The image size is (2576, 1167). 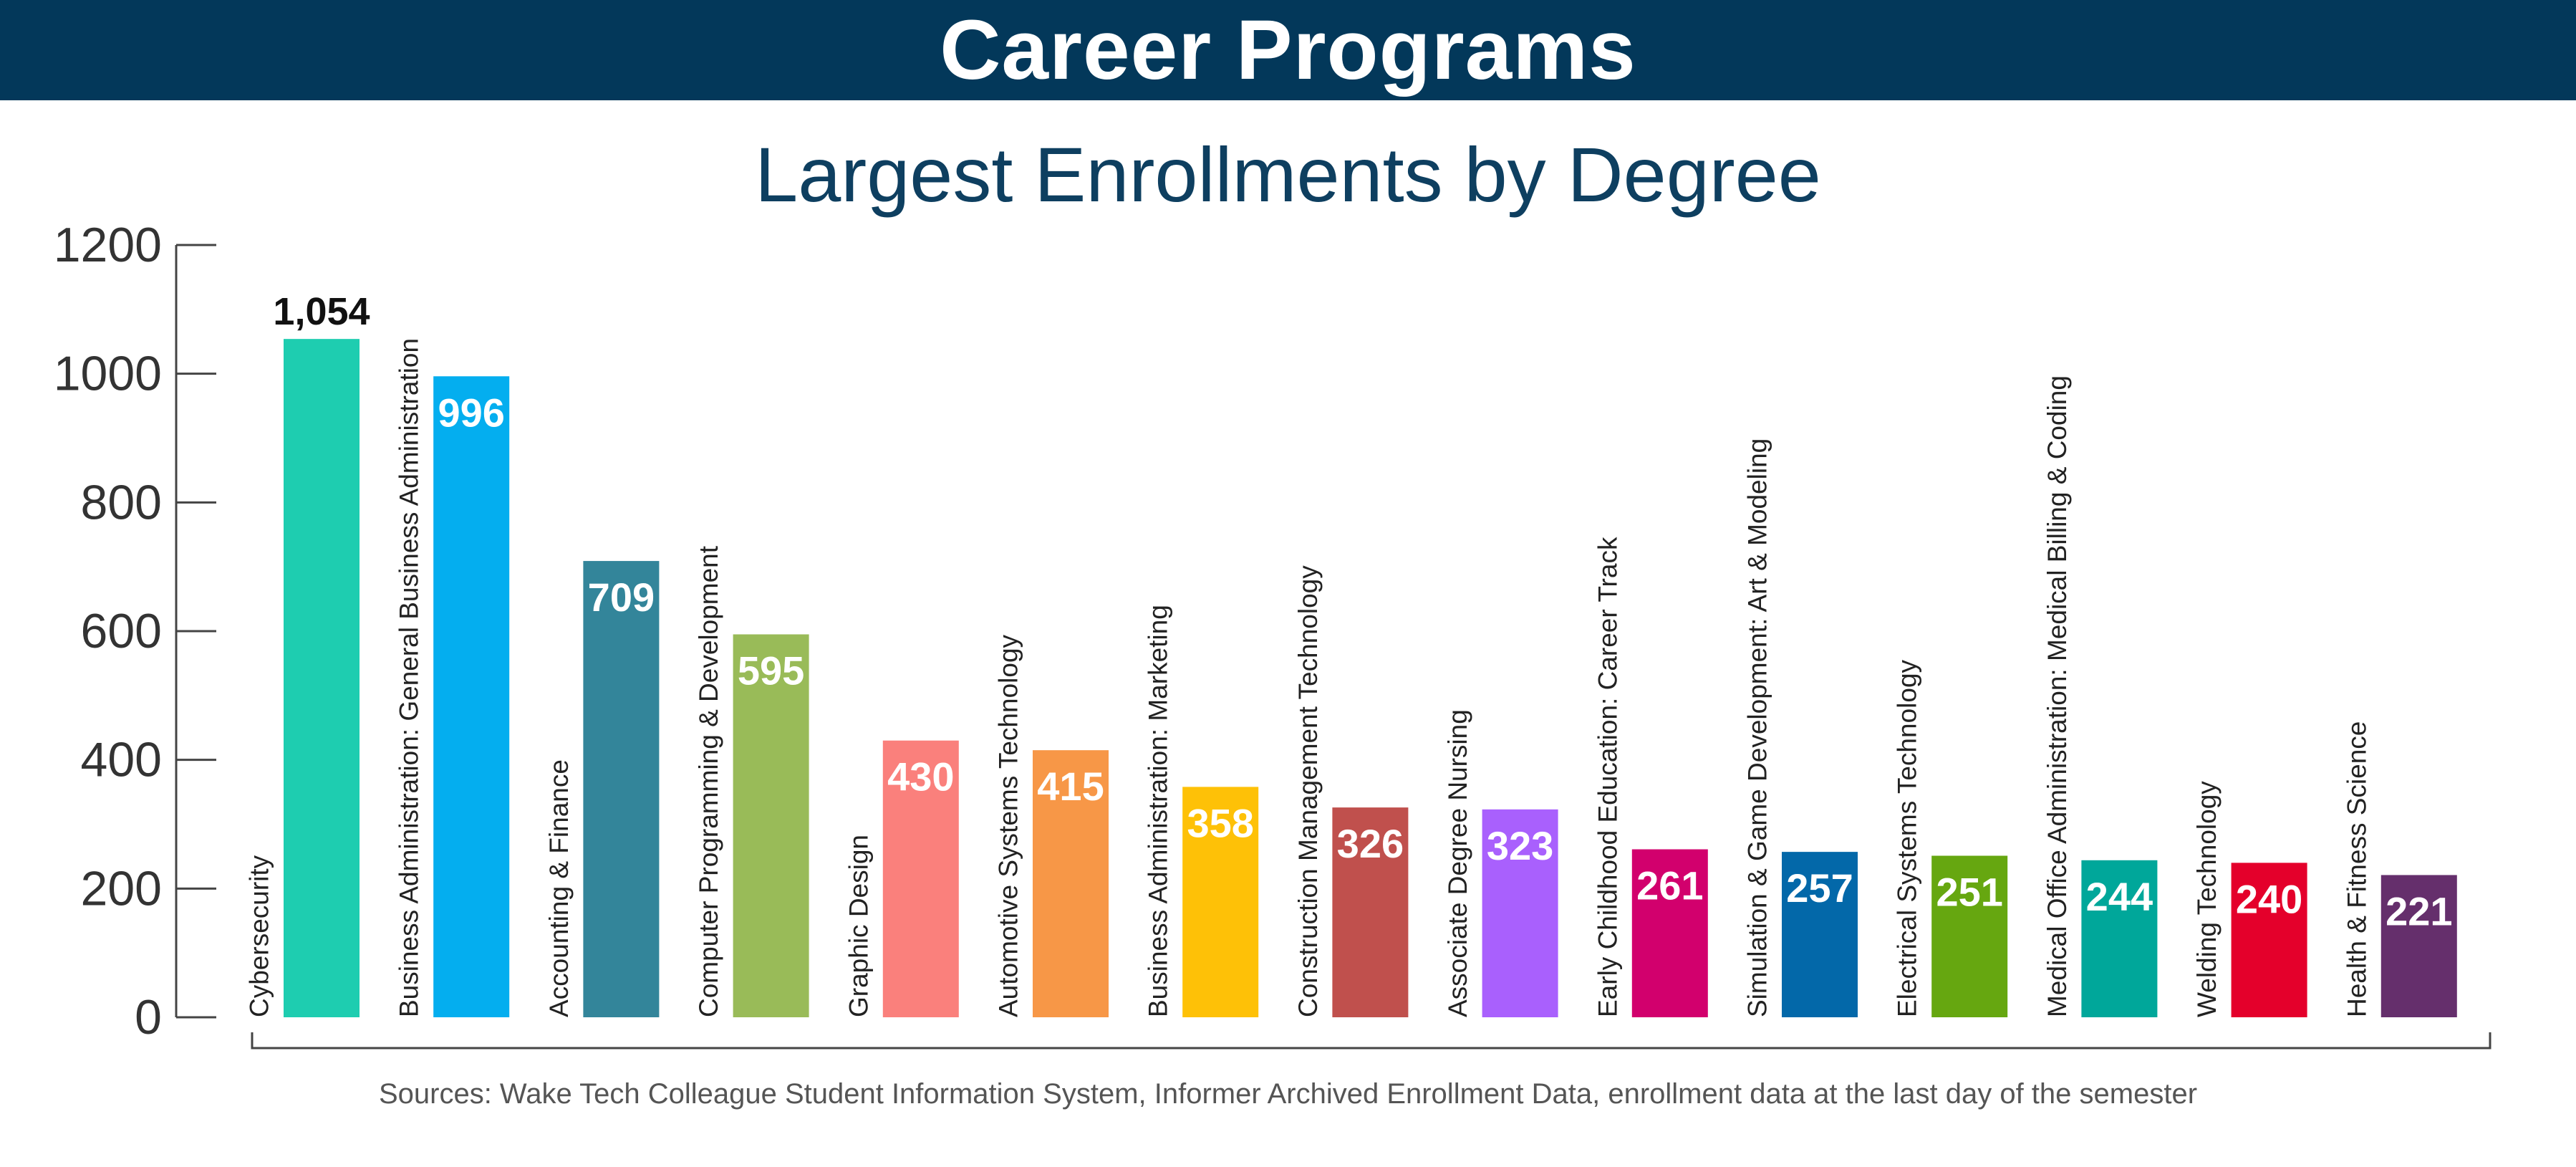 I want to click on value-label: 358, so click(x=1220, y=822).